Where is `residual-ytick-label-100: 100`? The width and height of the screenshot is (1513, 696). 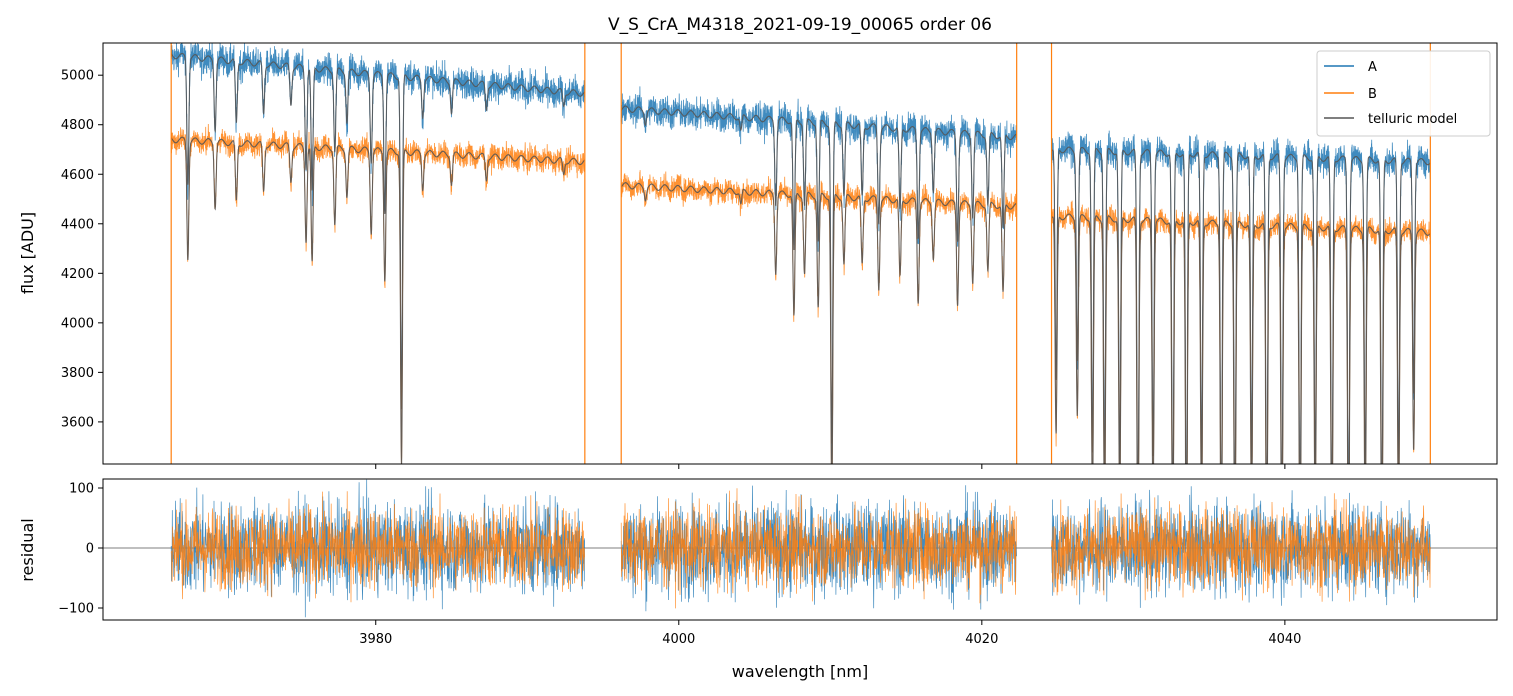
residual-ytick-label-100: 100 is located at coordinates (81, 489).